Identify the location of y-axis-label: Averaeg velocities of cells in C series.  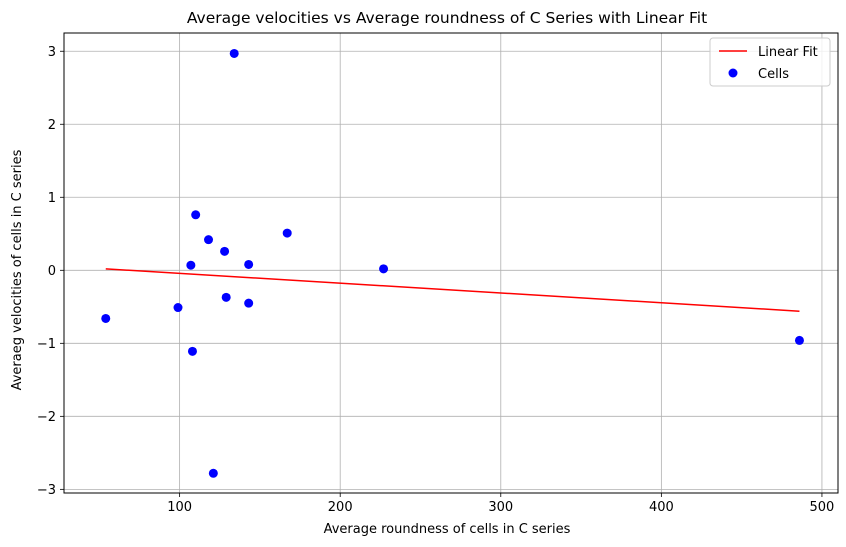
(17, 269).